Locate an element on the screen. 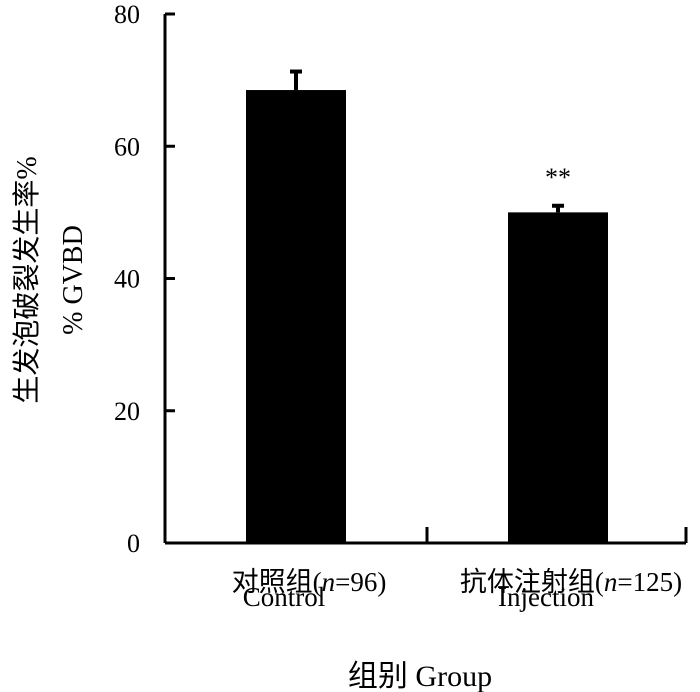  y-tick-label: 40 is located at coordinates (127, 279).